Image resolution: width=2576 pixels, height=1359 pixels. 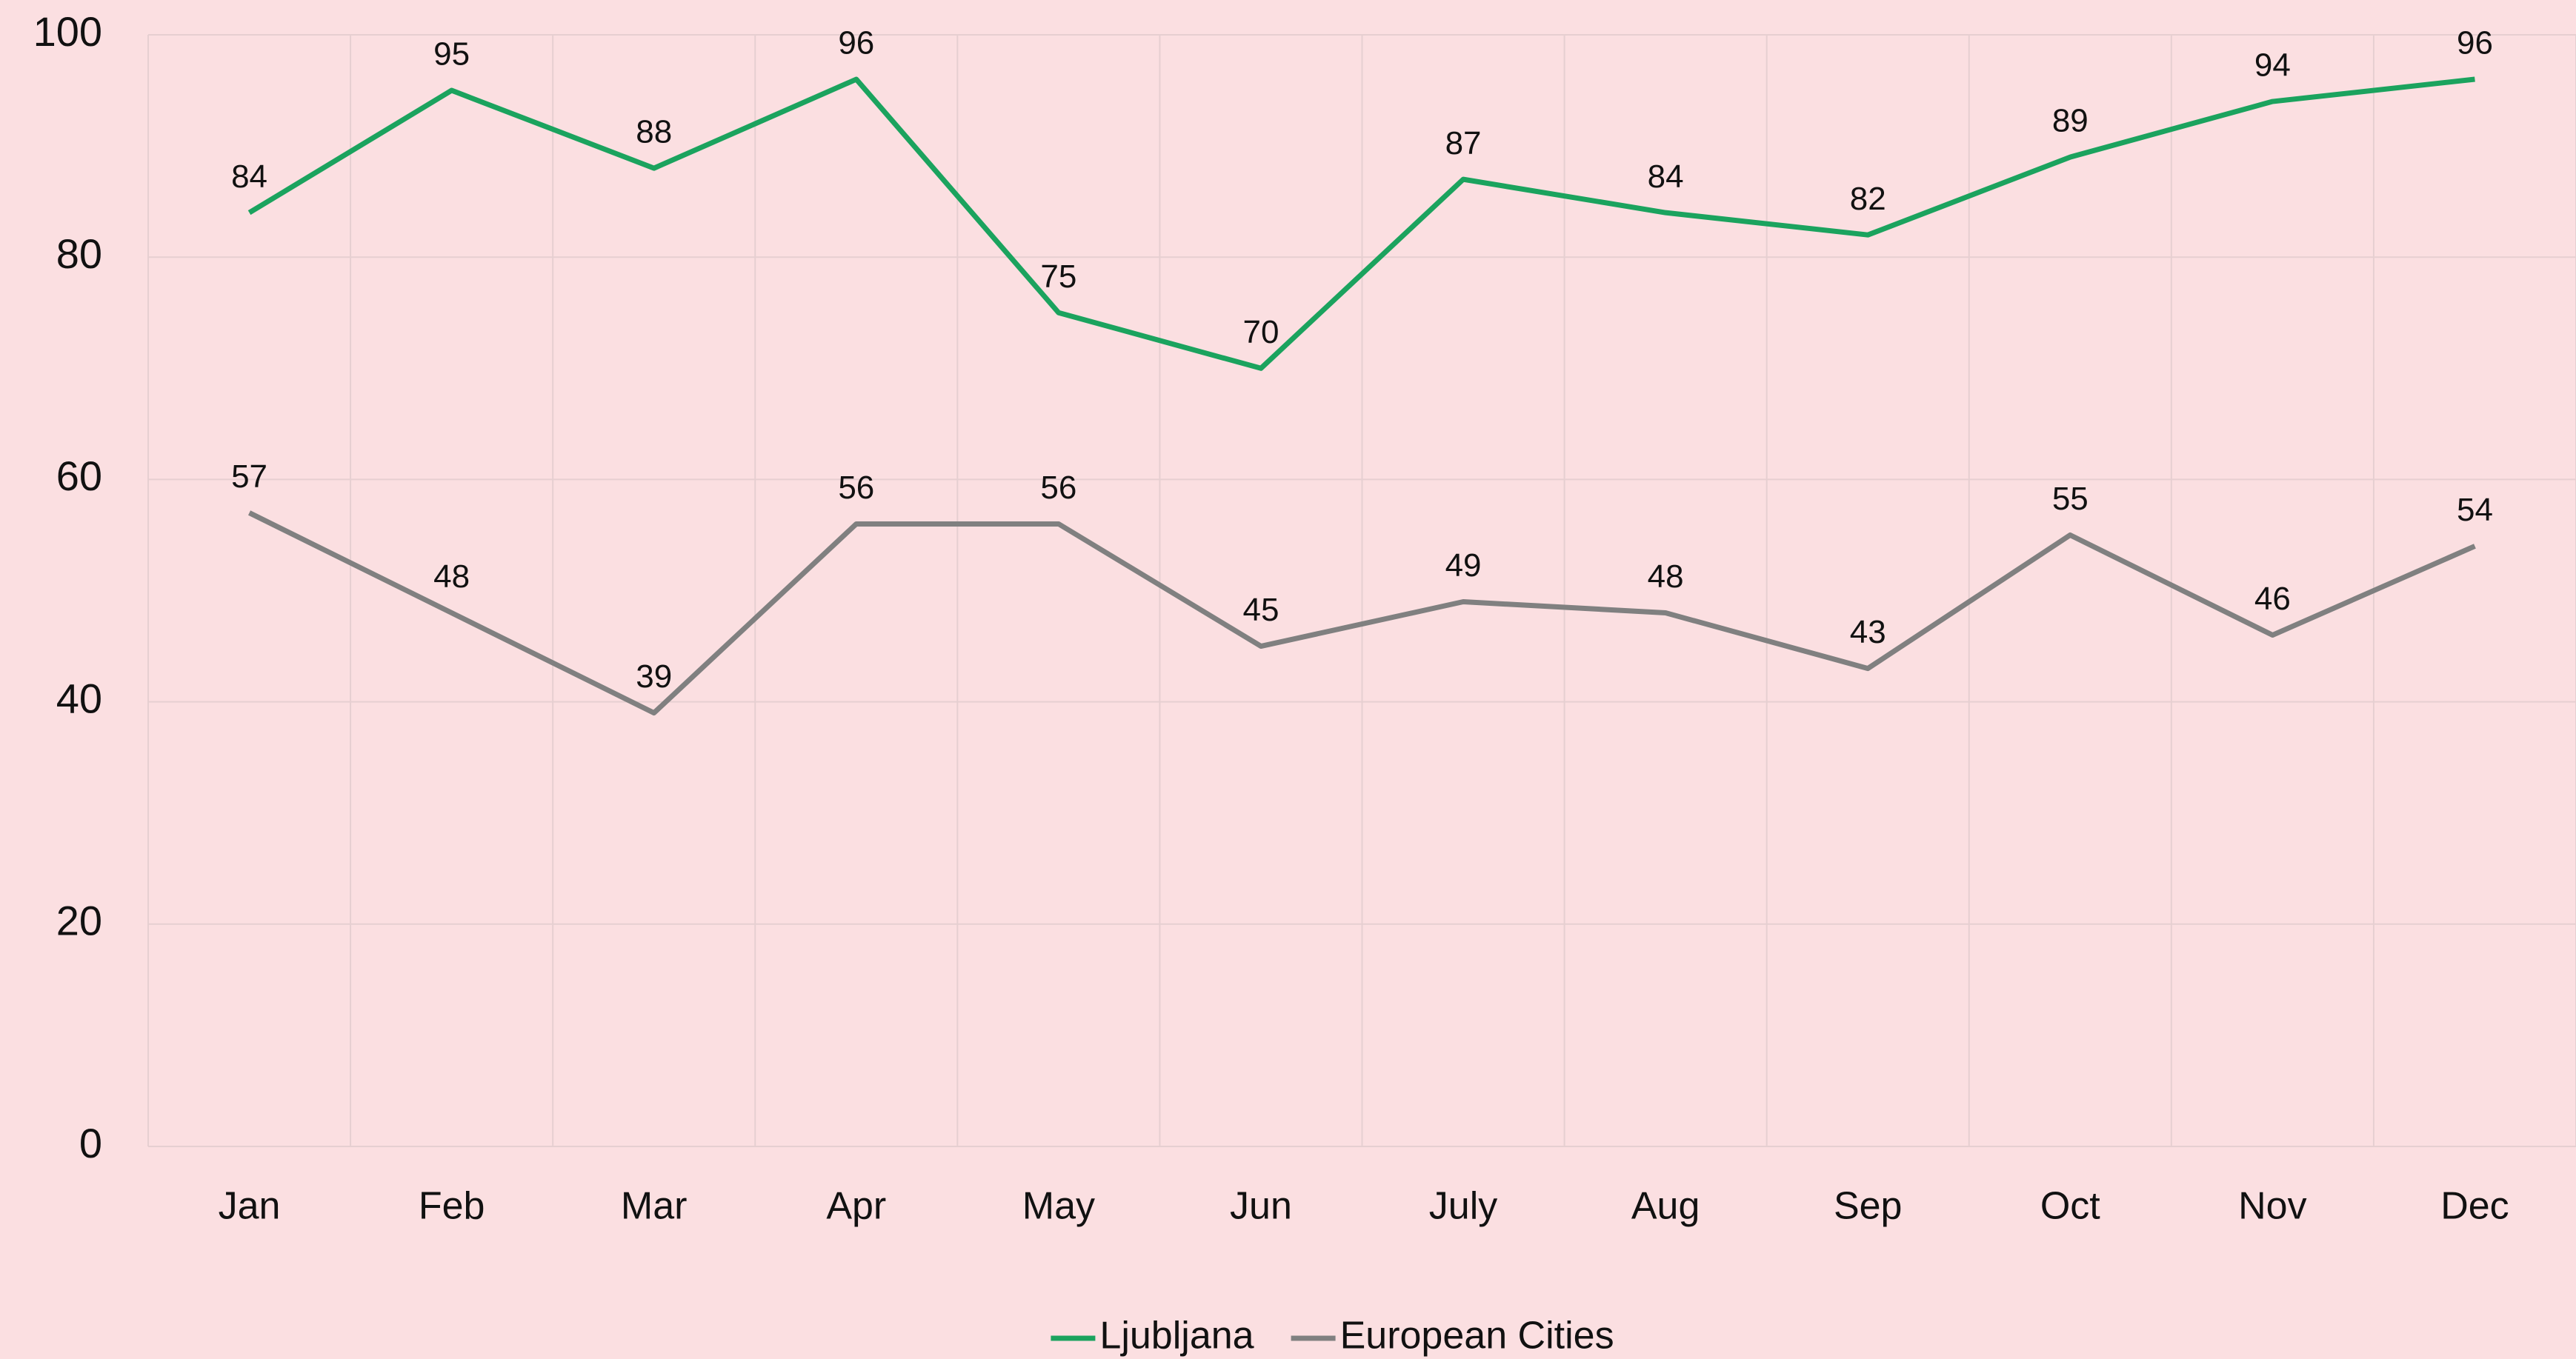 What do you see at coordinates (2272, 66) in the screenshot?
I see `data-label: 94` at bounding box center [2272, 66].